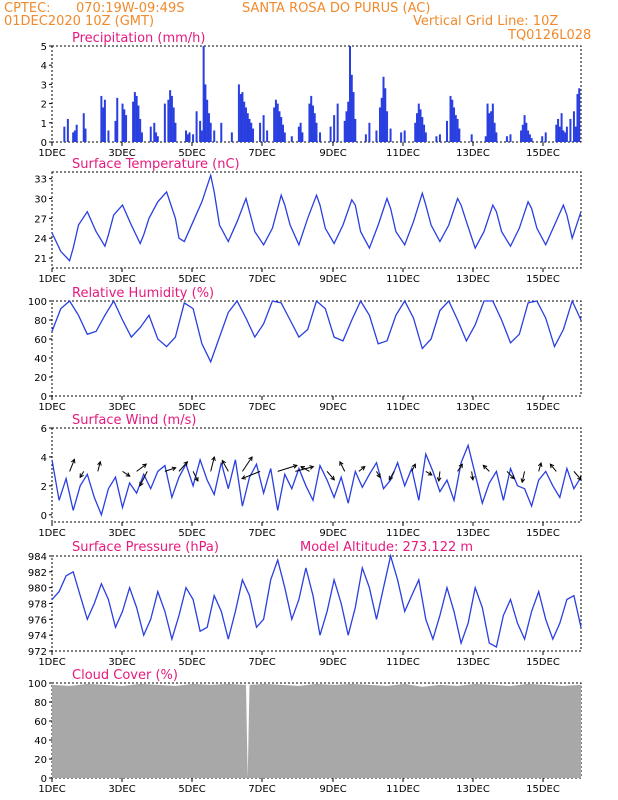  Describe the element at coordinates (121, 153) in the screenshot. I see `precip-xtick-label: 3DEC` at that location.